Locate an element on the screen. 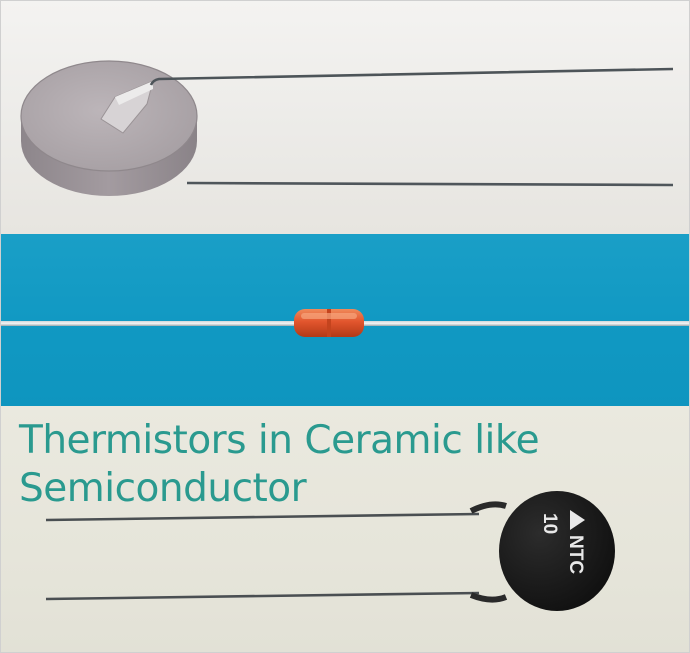 The image size is (690, 653). bead-seam is located at coordinates (329, 323).